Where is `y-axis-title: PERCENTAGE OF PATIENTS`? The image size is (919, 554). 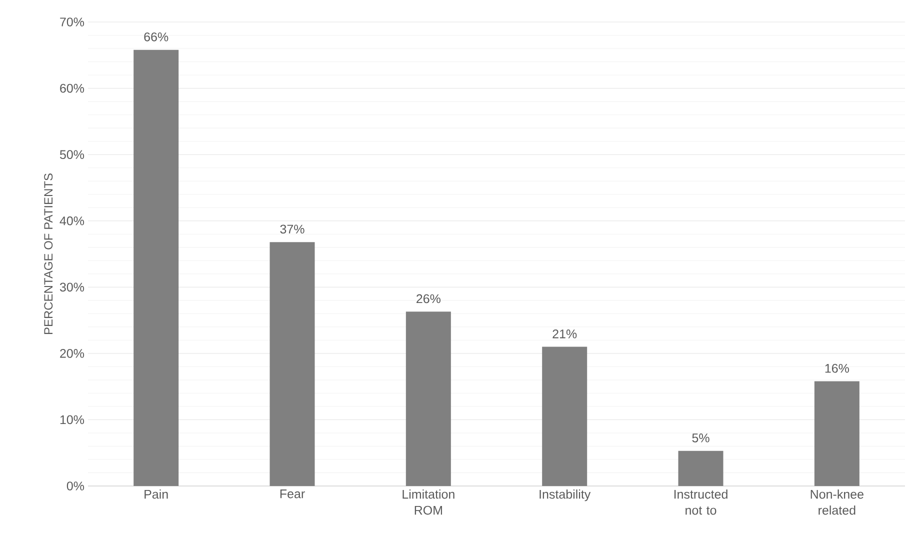 y-axis-title: PERCENTAGE OF PATIENTS is located at coordinates (48, 254).